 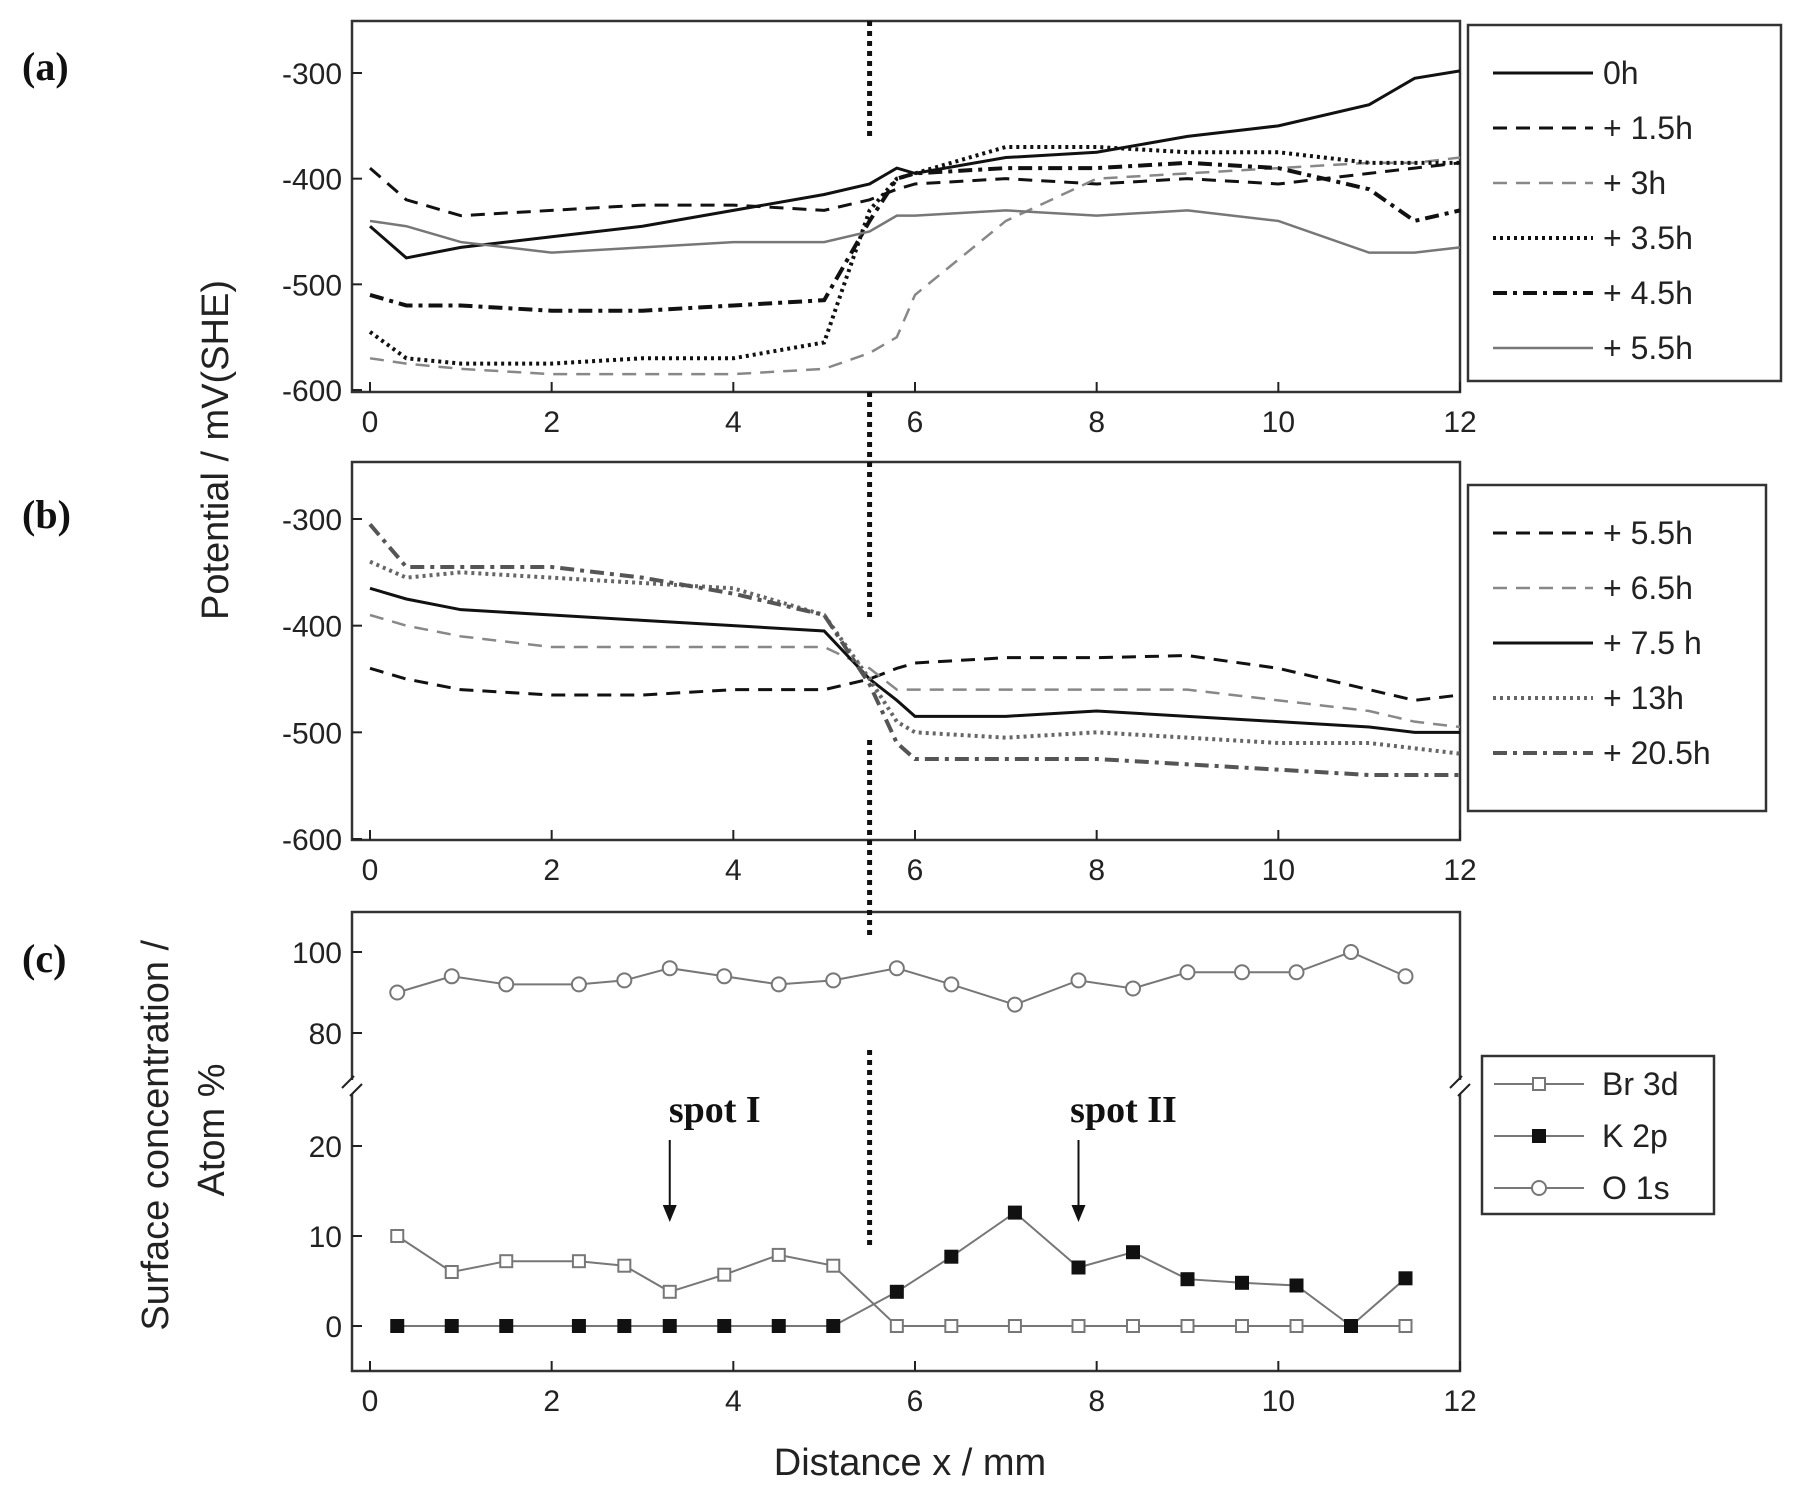 What do you see at coordinates (1459, 1401) in the screenshot?
I see `x-tick-label-c: 12` at bounding box center [1459, 1401].